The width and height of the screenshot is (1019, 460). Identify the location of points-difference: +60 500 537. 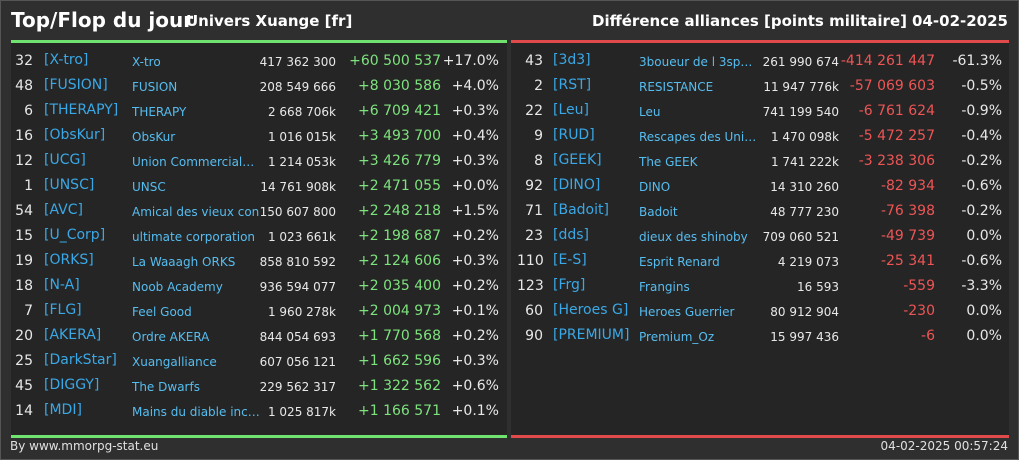
(395, 61).